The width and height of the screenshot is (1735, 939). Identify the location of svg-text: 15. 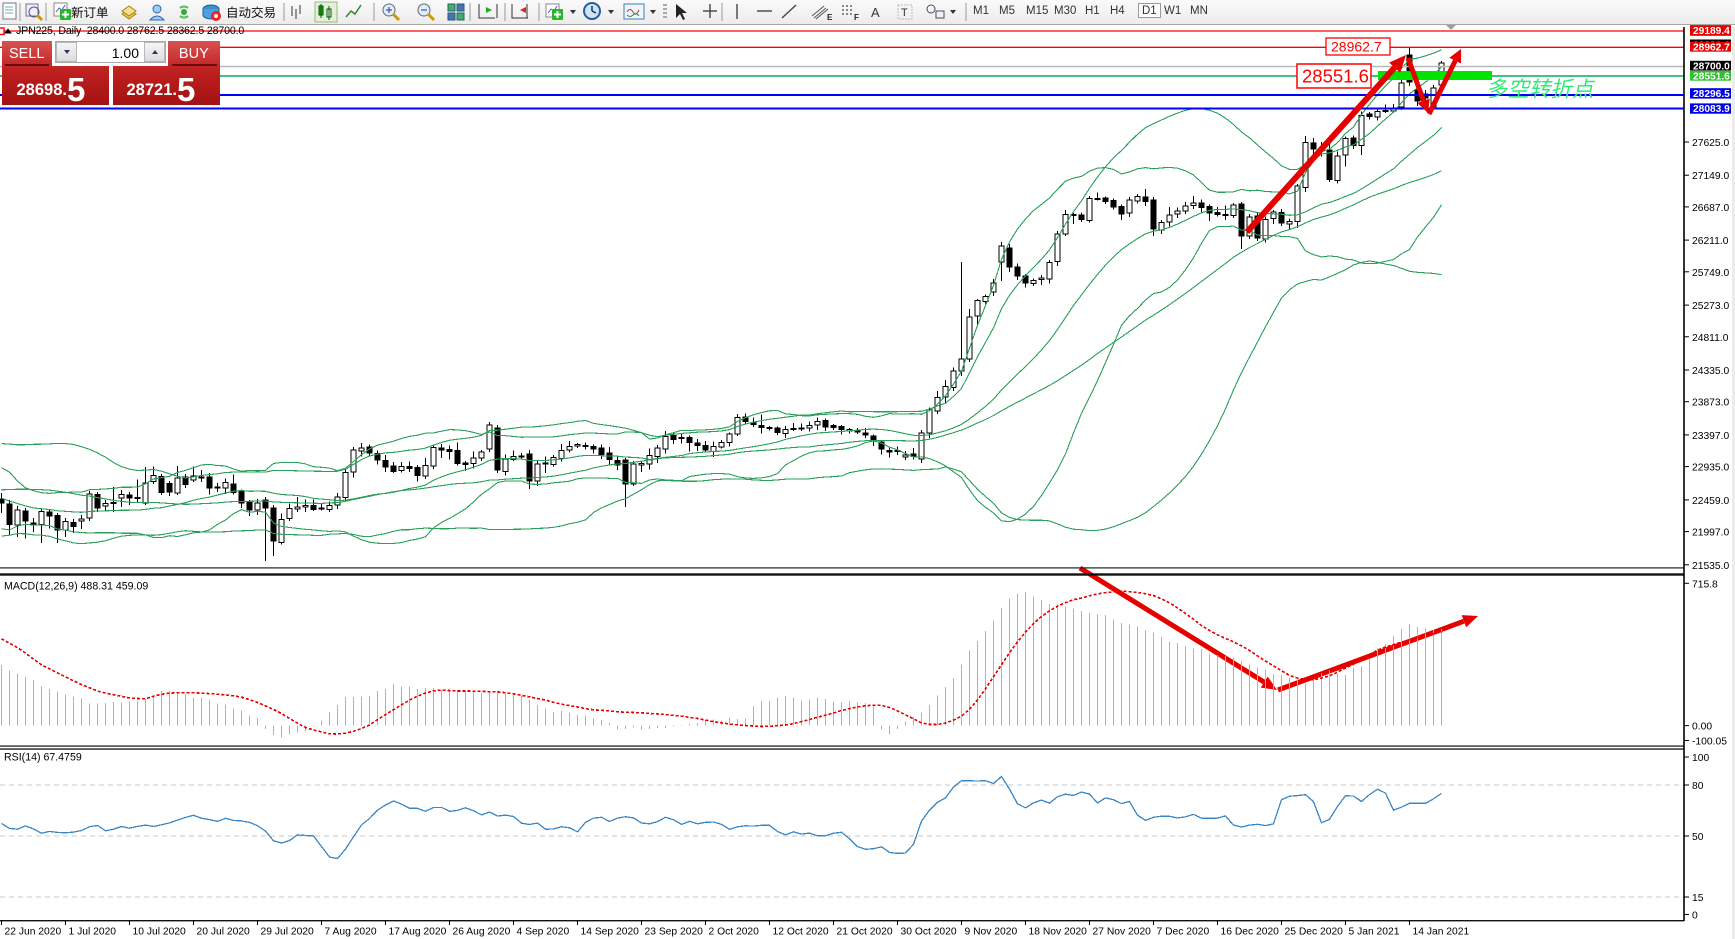
(1698, 898).